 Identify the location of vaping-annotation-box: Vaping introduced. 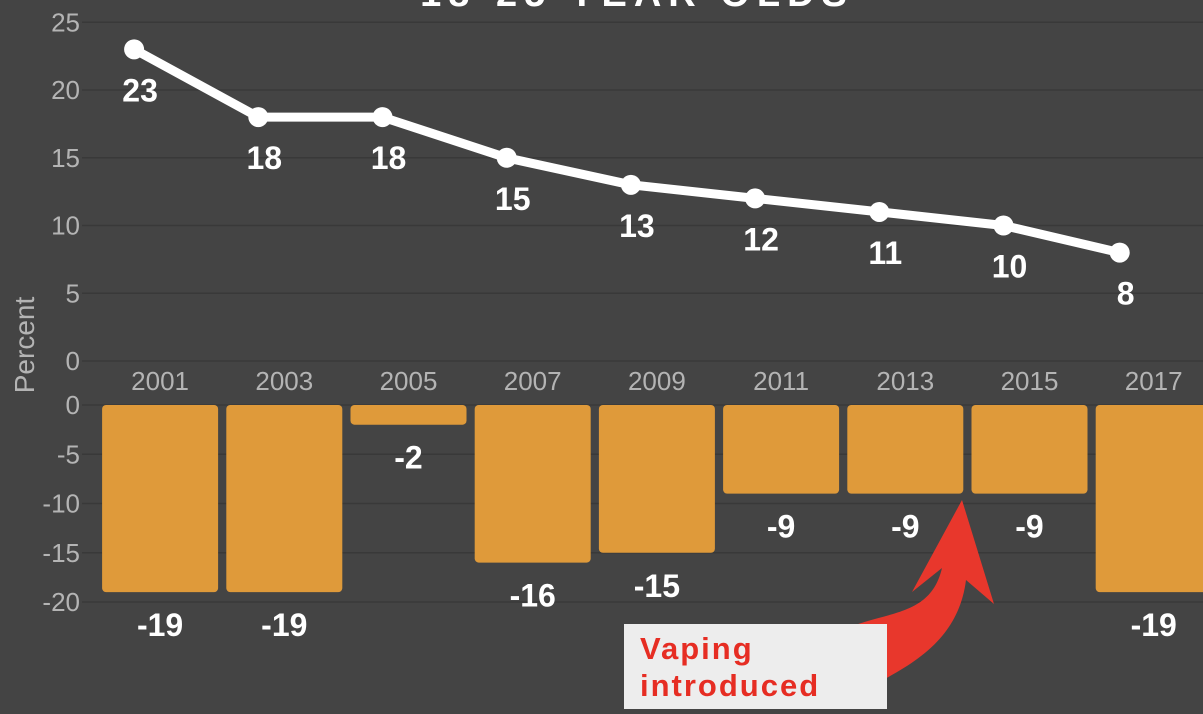
(755, 666).